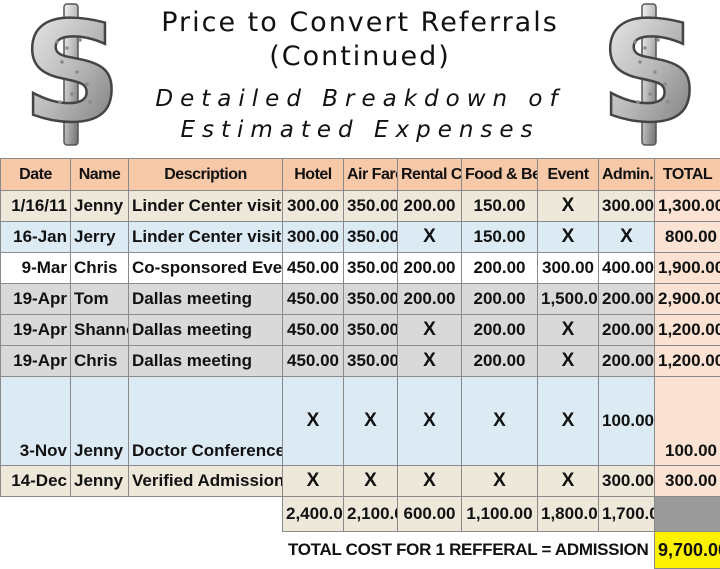 This screenshot has height=569, width=720. What do you see at coordinates (360, 57) in the screenshot?
I see `title-line-2: (Continued)` at bounding box center [360, 57].